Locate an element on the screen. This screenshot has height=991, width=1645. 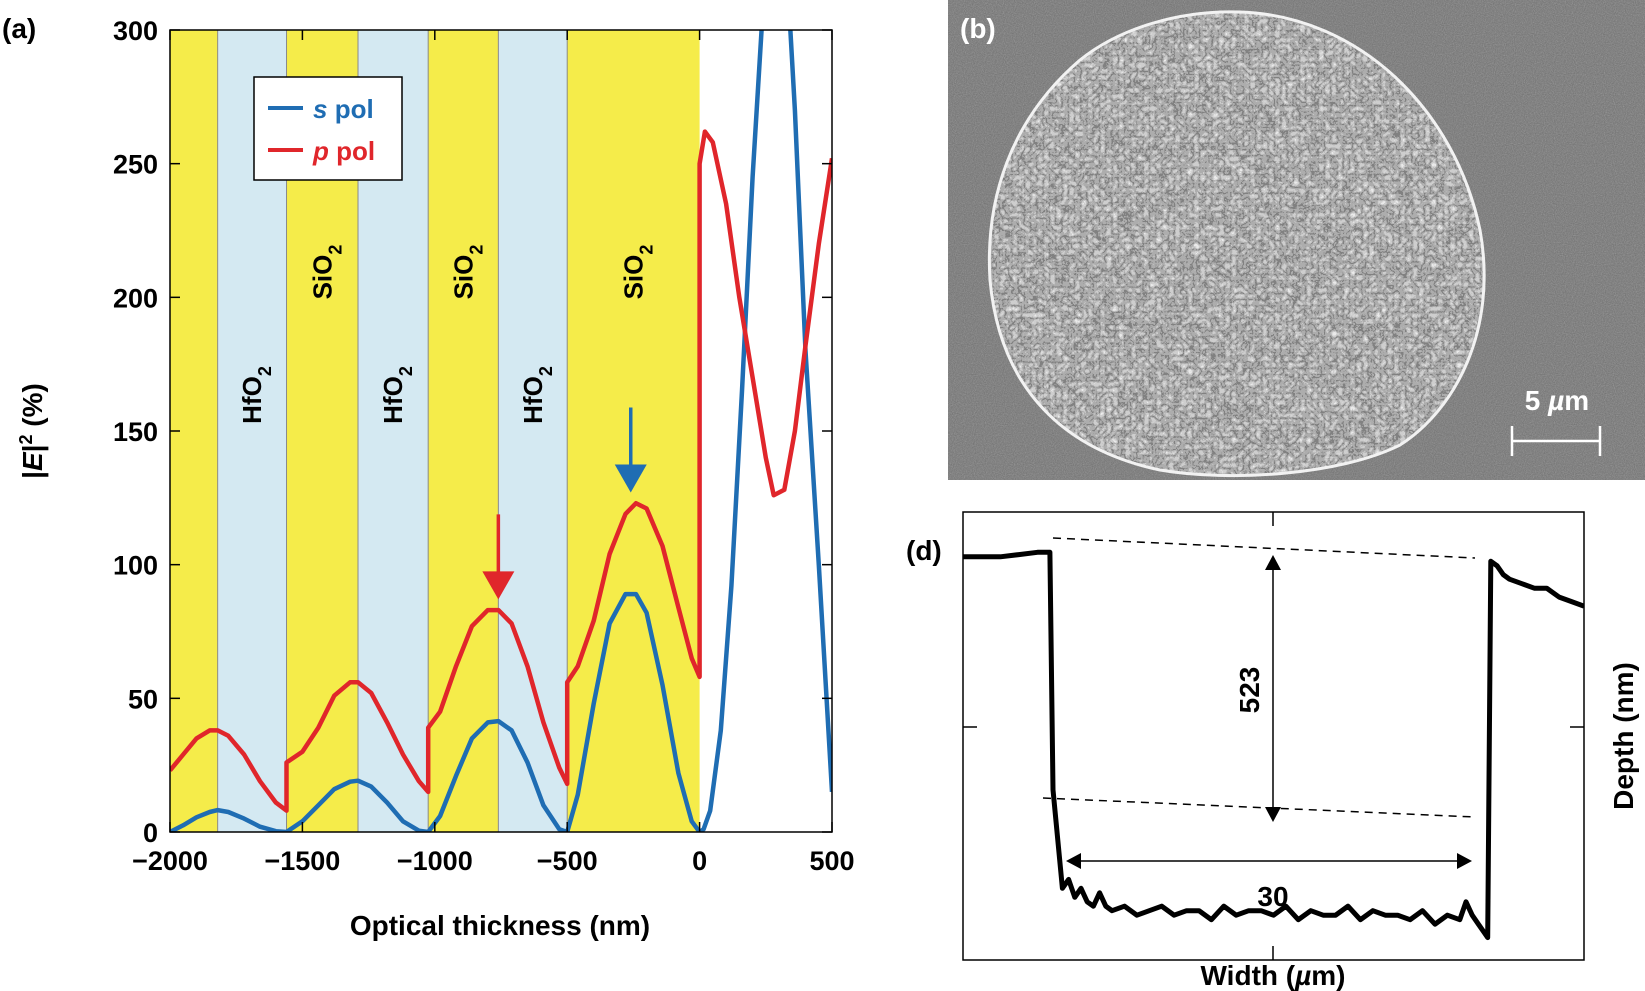
y-tick-label: 50 is located at coordinates (143, 699).